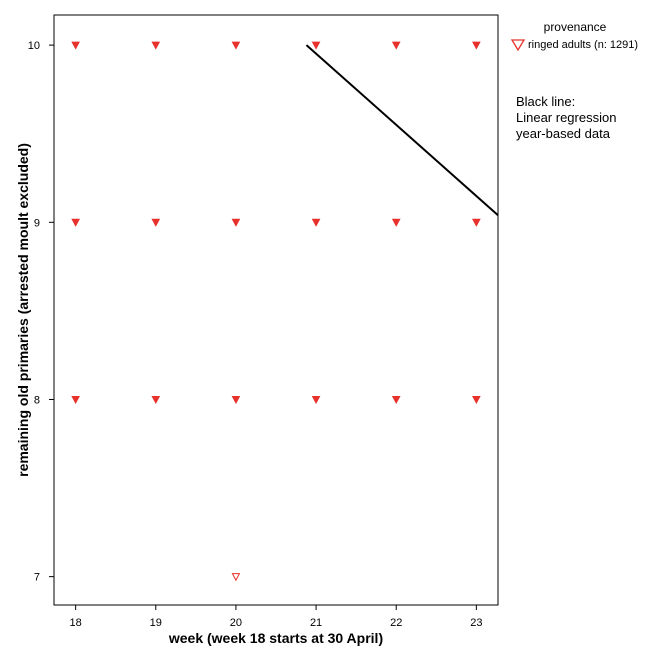  What do you see at coordinates (76, 623) in the screenshot?
I see `x-tick-label: 18` at bounding box center [76, 623].